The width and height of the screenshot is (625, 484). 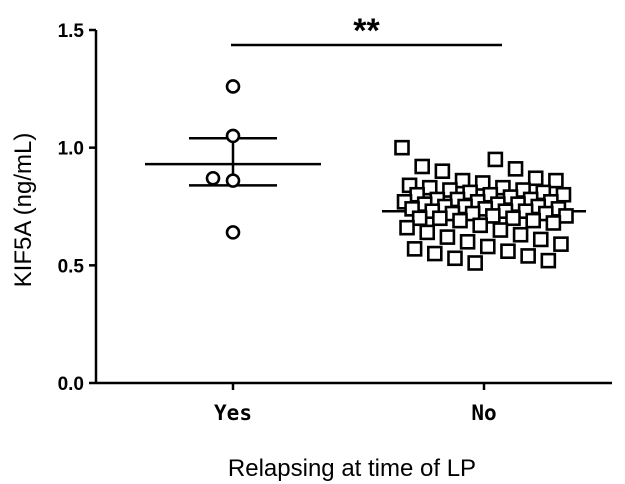 I want to click on y-axis-title: KIF5A (ng/mL), so click(x=23, y=210).